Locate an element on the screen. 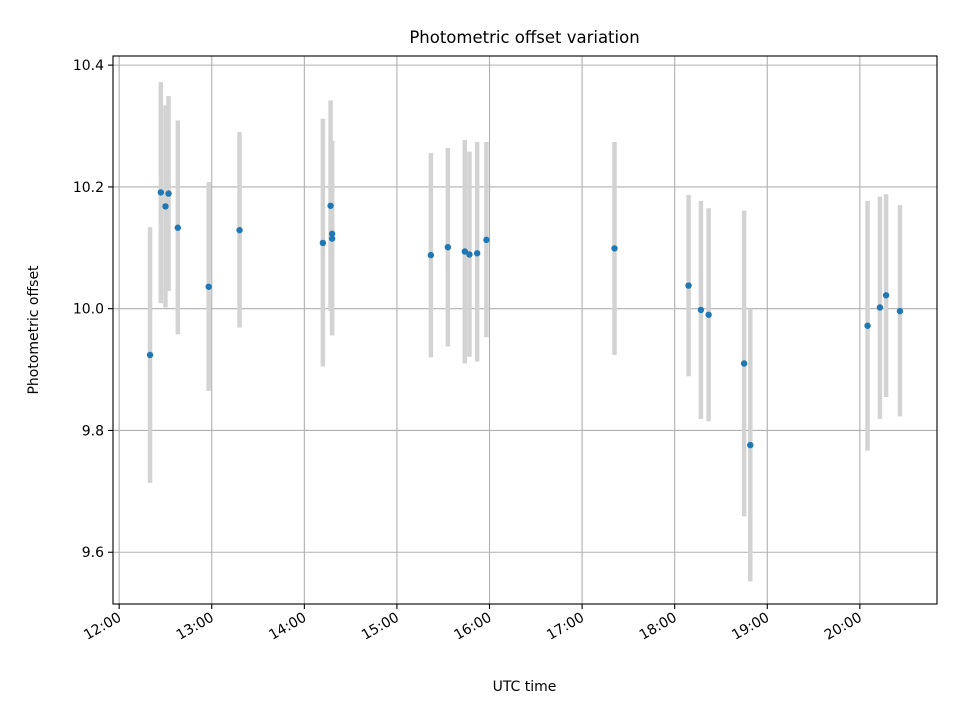 The width and height of the screenshot is (960, 720). x-tick-label: 20:00 is located at coordinates (843, 627).